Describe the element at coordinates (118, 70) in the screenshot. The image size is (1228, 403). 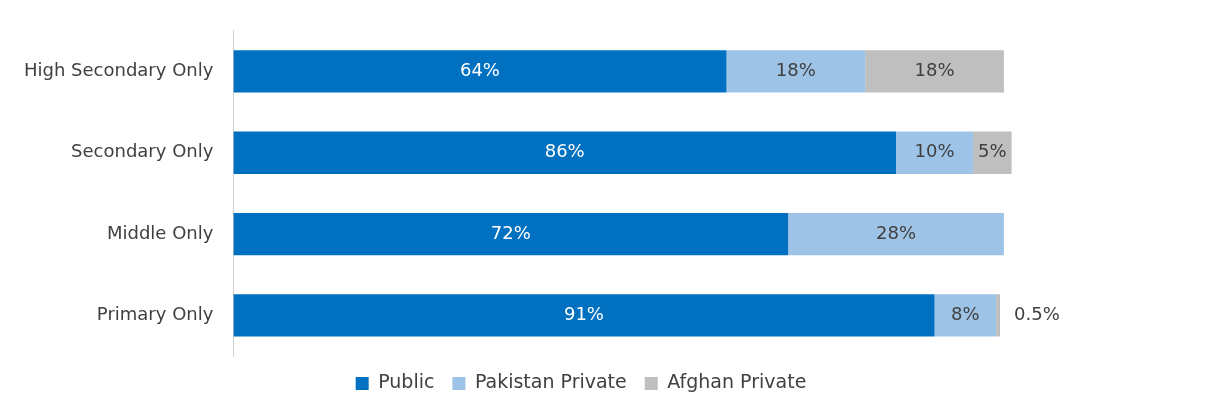
I see `y-tick-label: High Secondary Only` at that location.